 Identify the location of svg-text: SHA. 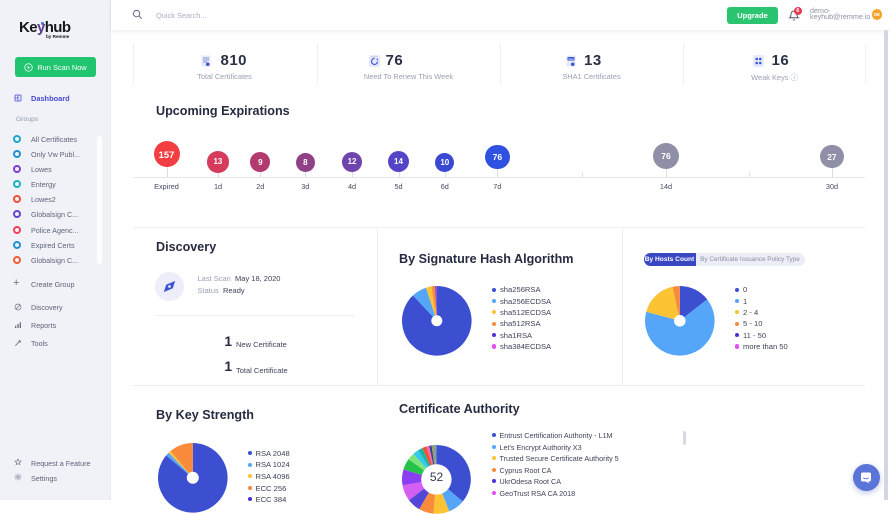
(571, 59).